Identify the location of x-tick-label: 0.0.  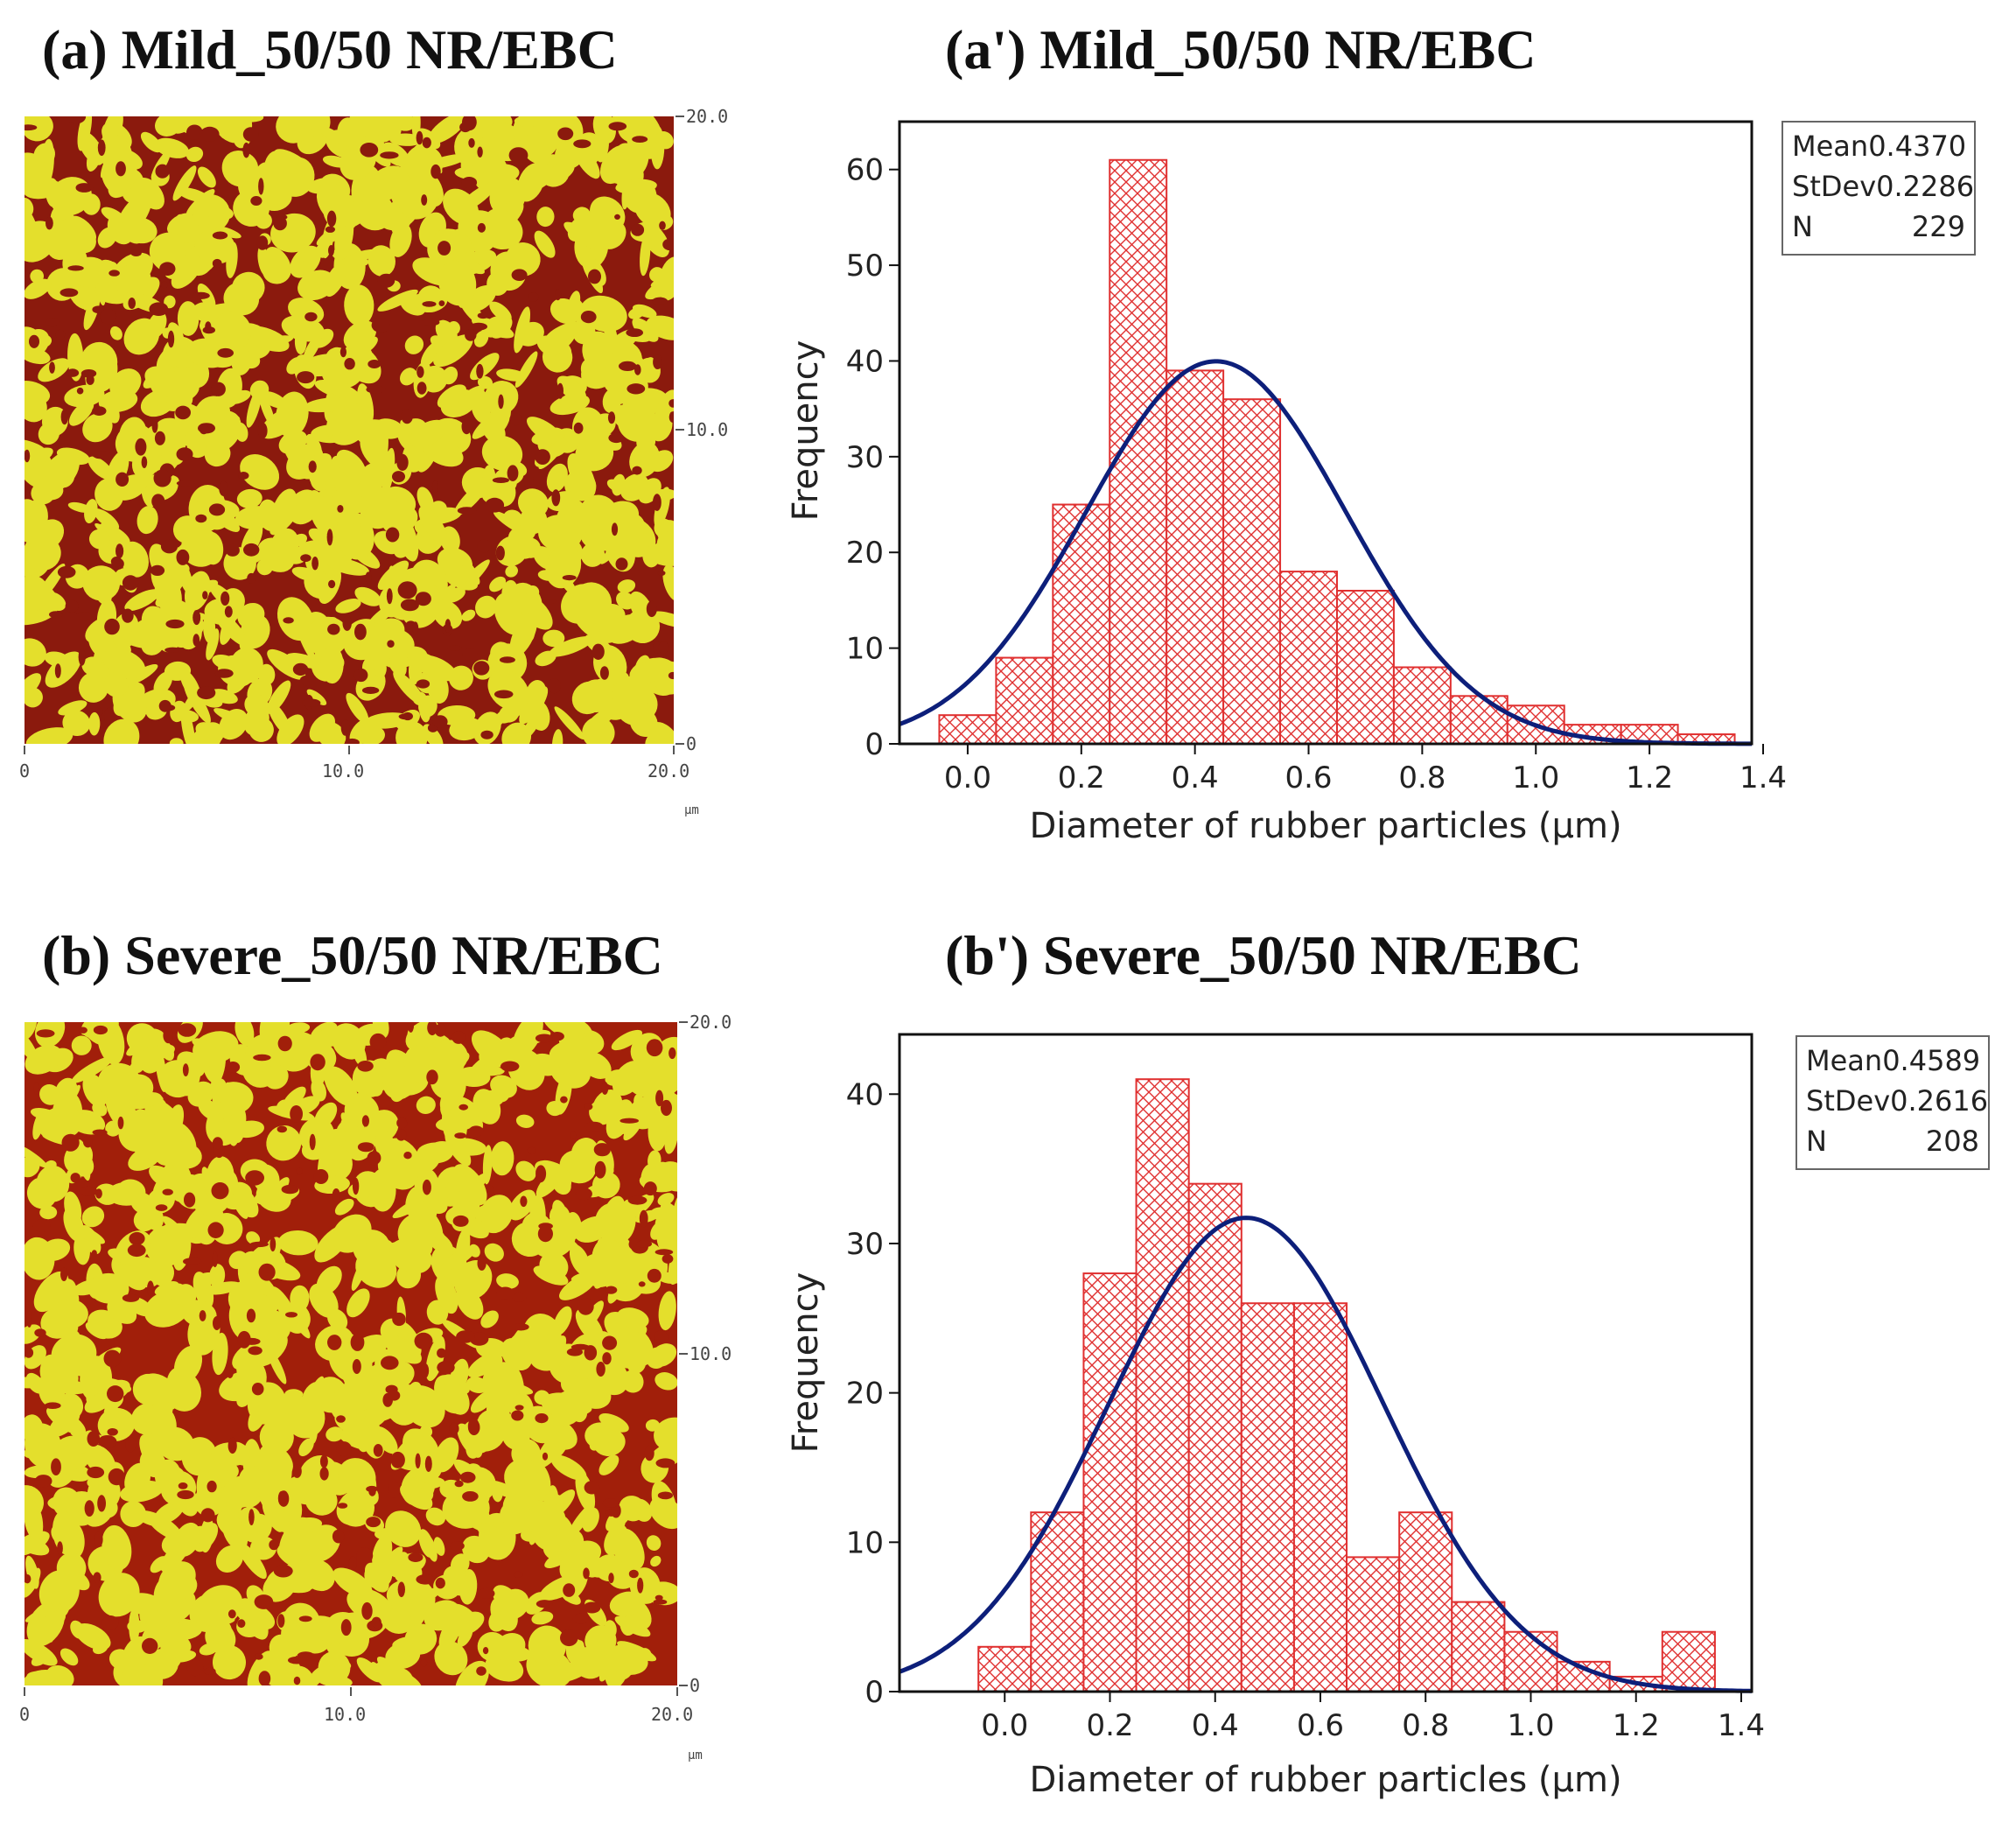
(1004, 1725).